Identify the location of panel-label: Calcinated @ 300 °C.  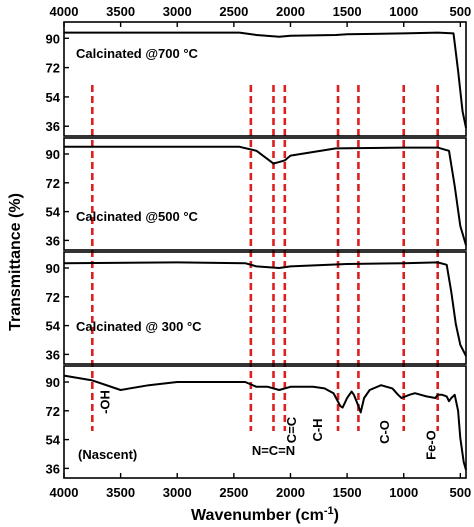
(139, 326).